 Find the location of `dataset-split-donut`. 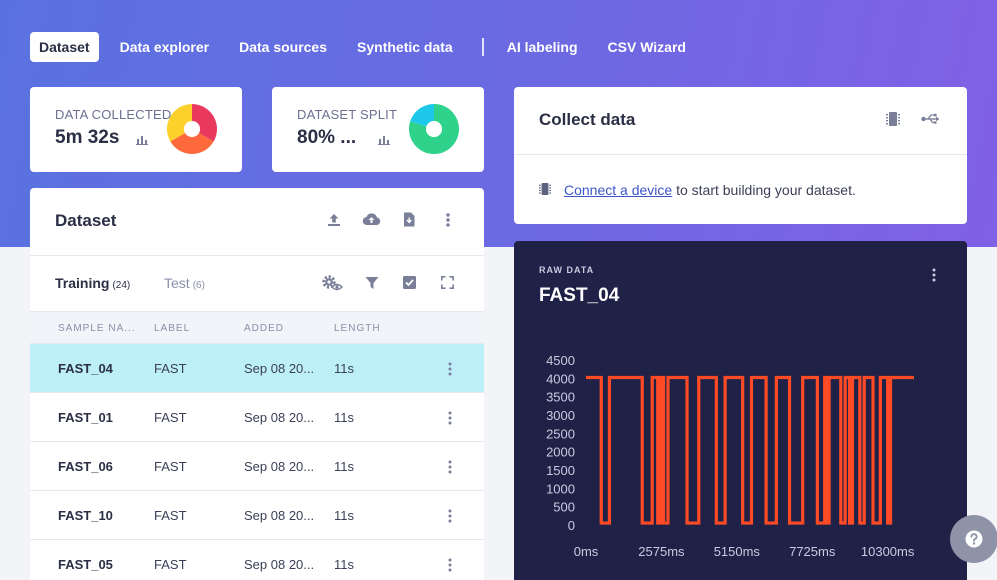

dataset-split-donut is located at coordinates (434, 129).